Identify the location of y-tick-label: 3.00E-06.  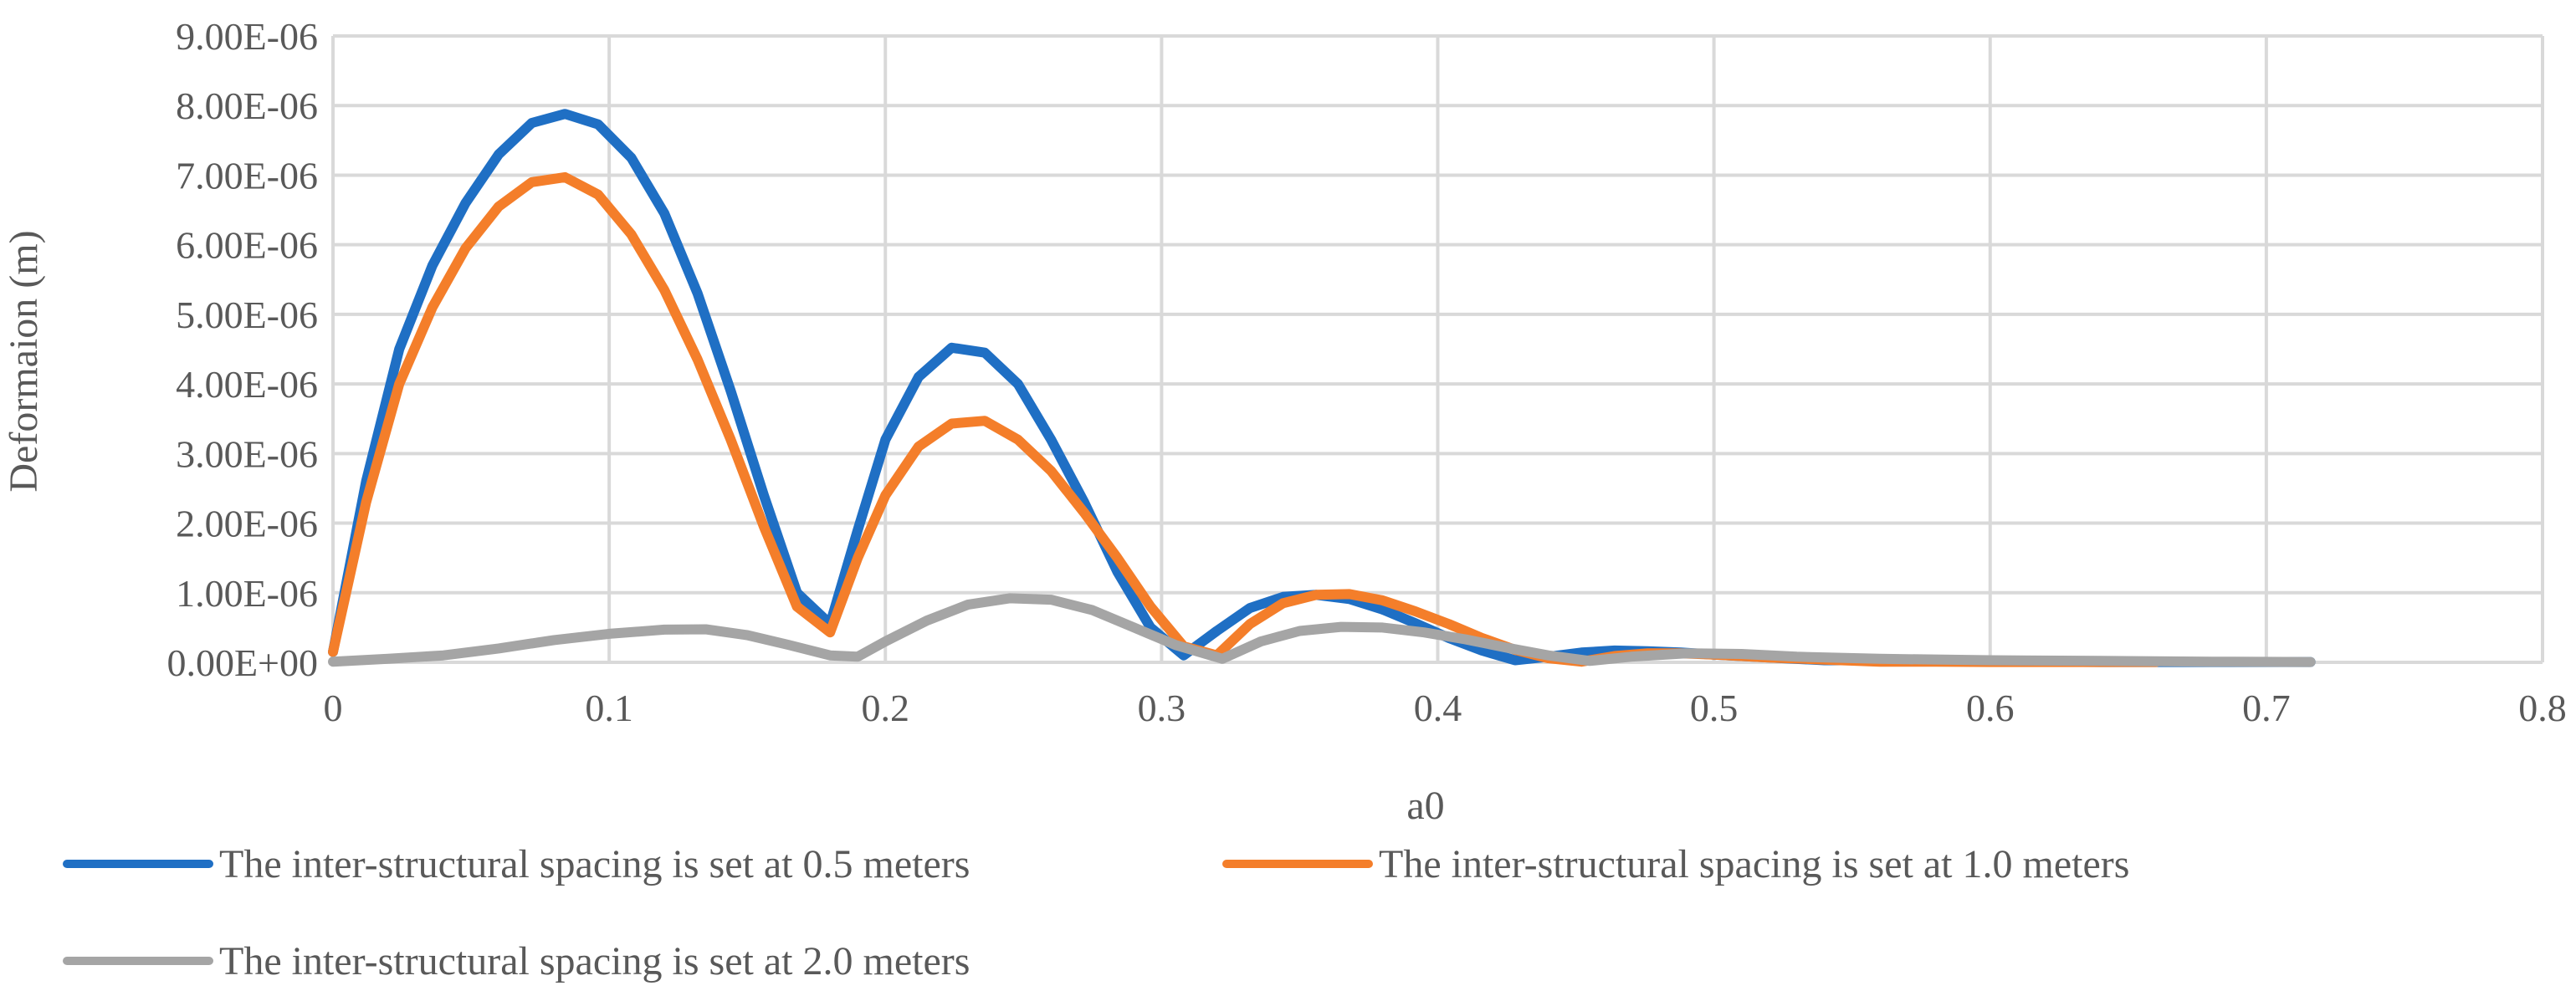
(247, 453).